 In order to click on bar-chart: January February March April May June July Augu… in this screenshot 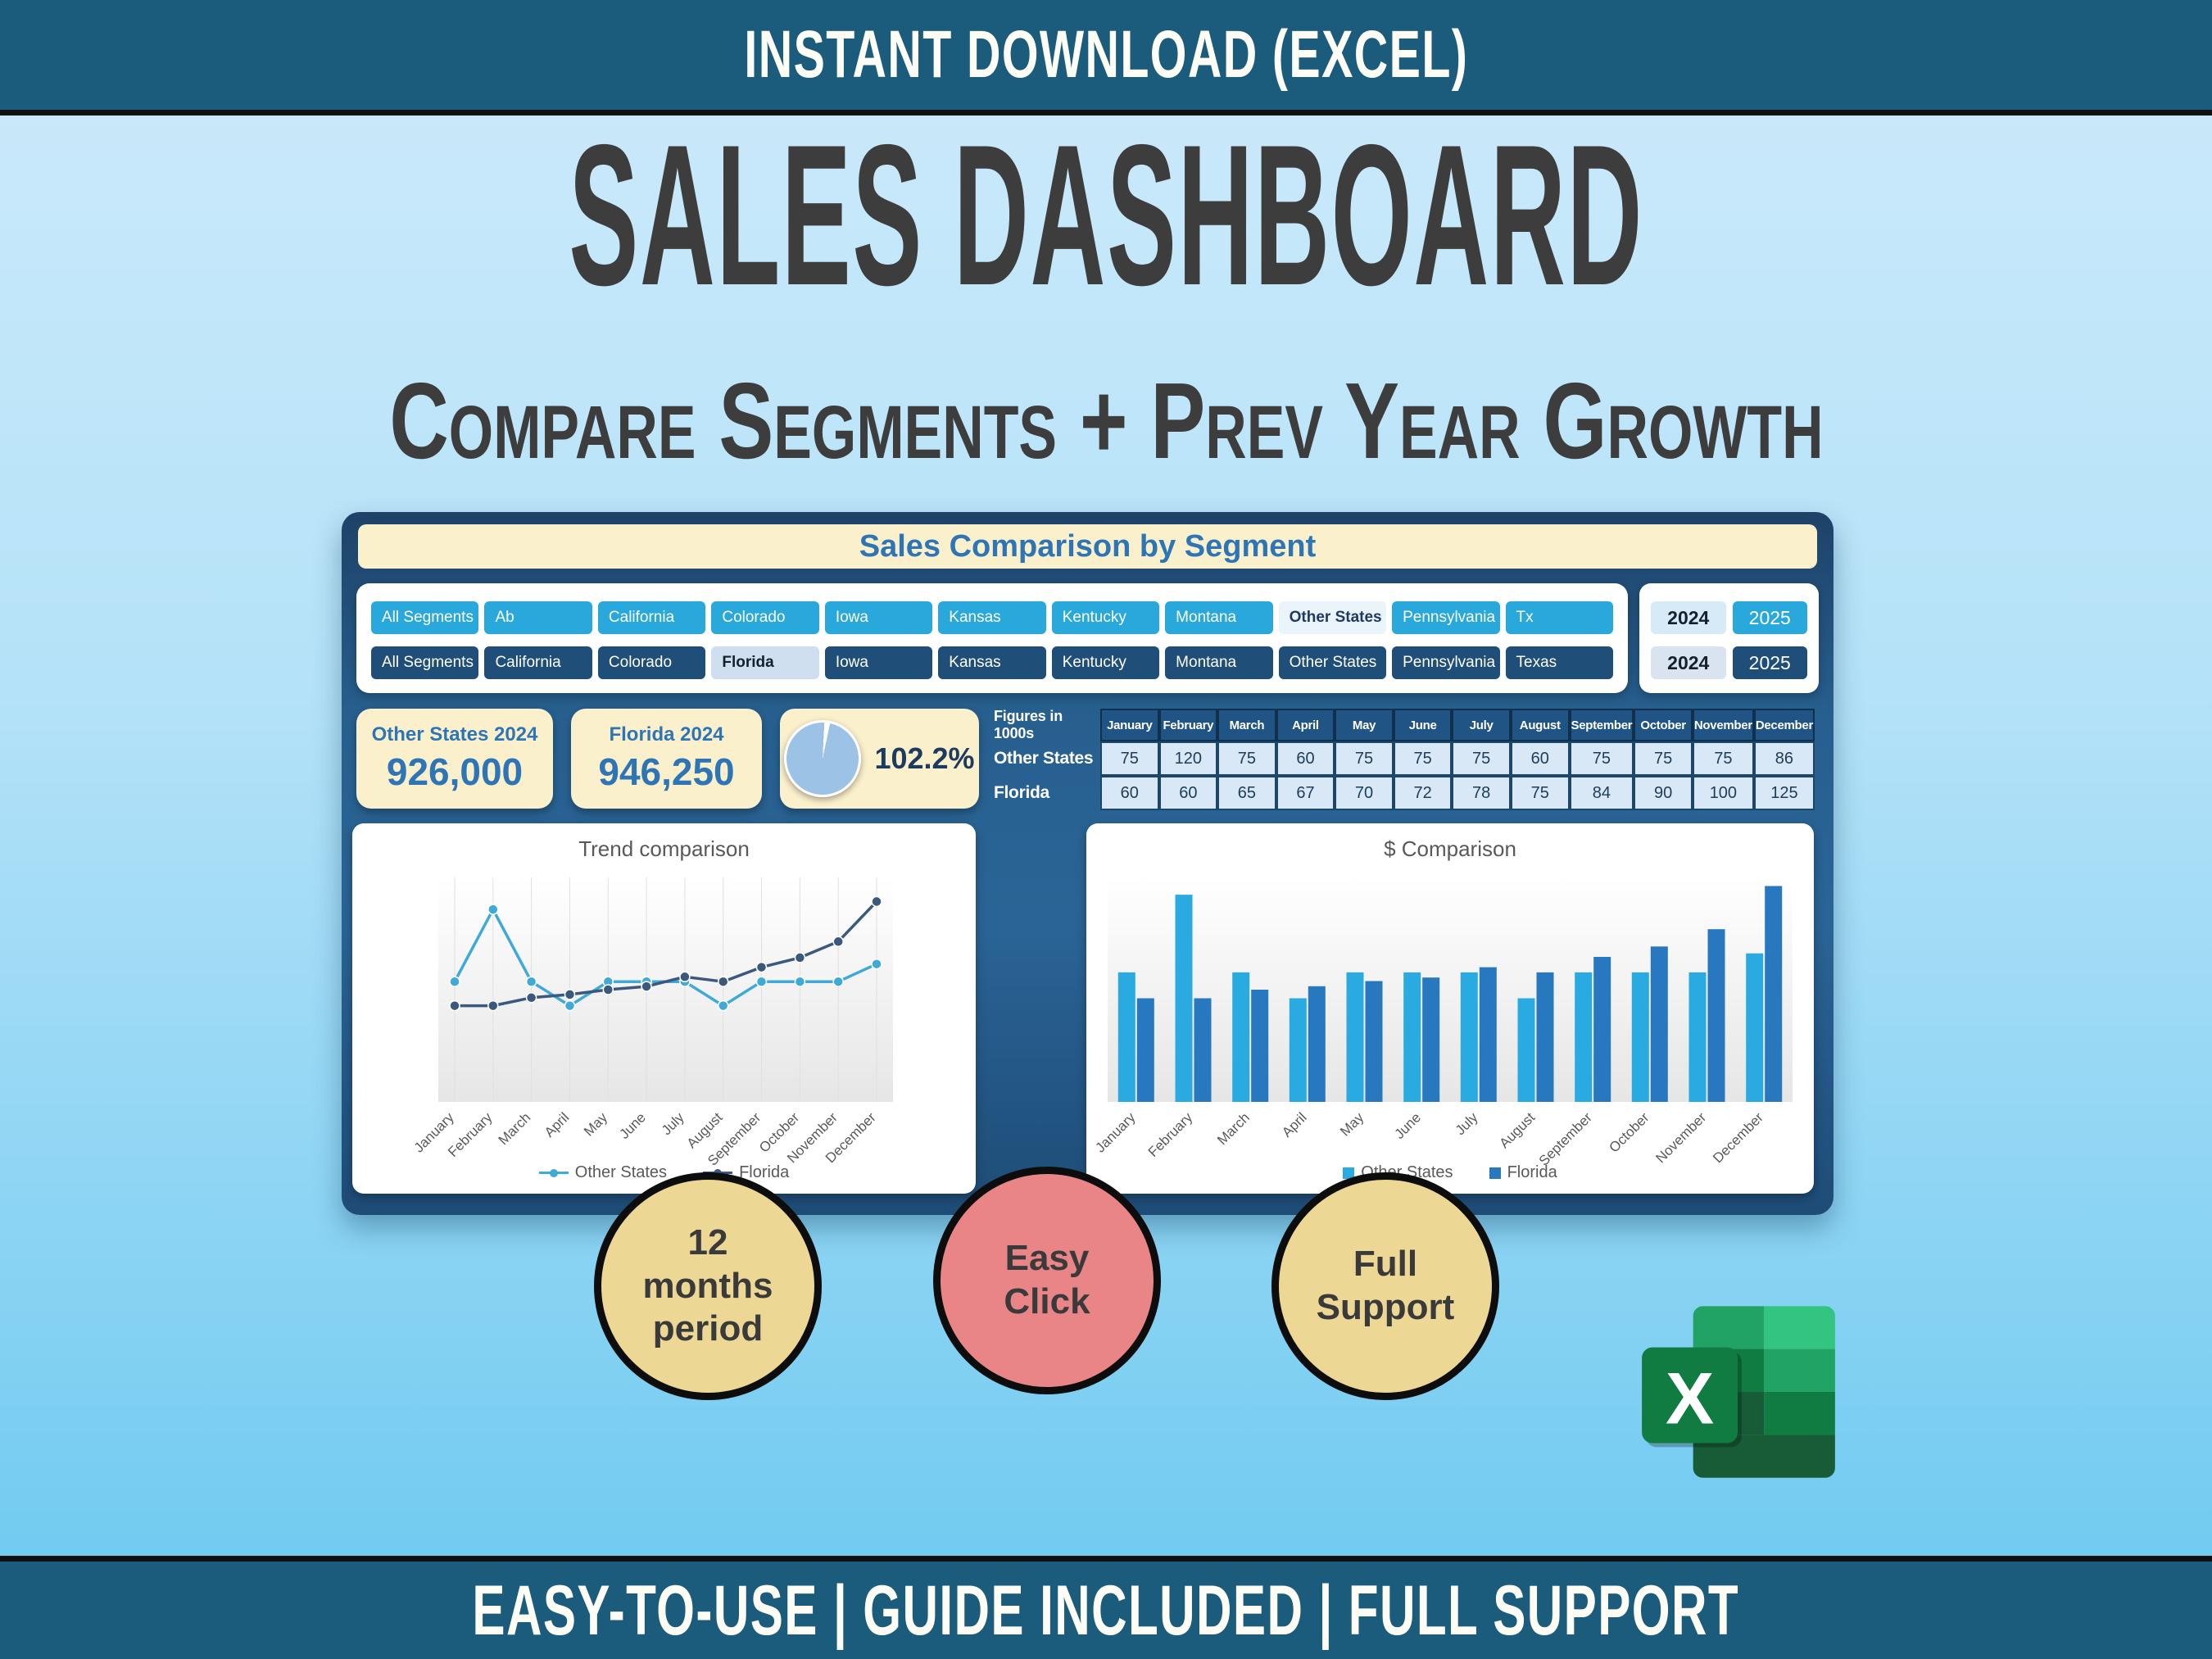, I will do `click(1442, 1023)`.